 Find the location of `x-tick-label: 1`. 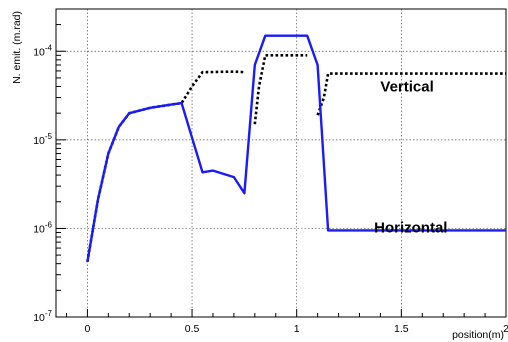

x-tick-label: 1 is located at coordinates (297, 329).